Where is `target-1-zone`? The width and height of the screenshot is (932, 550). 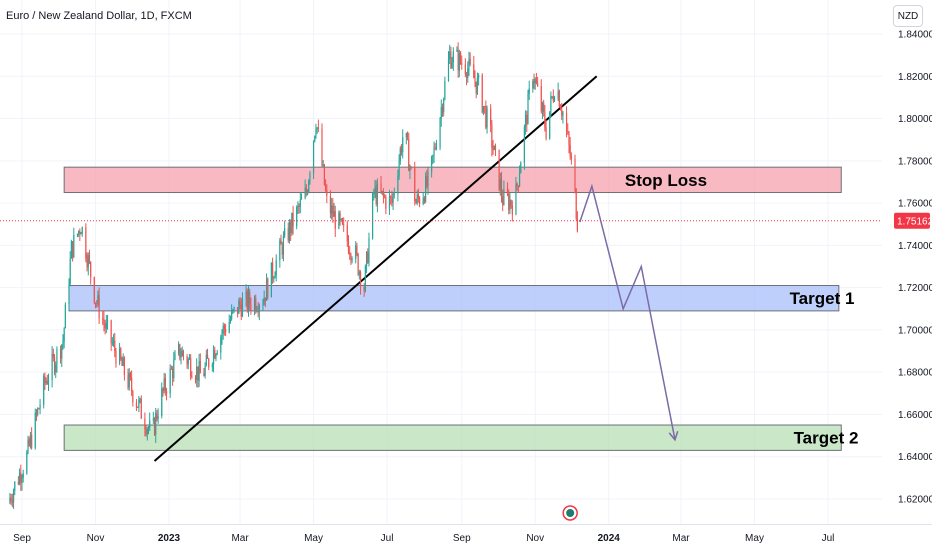
target-1-zone is located at coordinates (454, 298).